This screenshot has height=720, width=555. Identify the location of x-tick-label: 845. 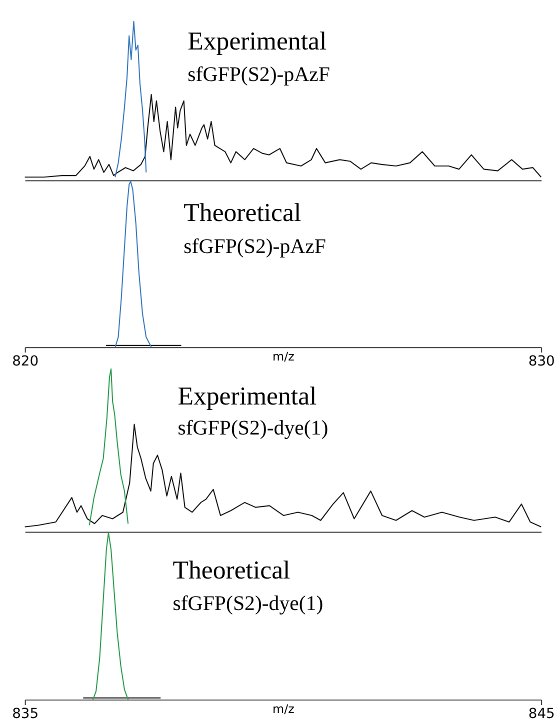
(541, 713).